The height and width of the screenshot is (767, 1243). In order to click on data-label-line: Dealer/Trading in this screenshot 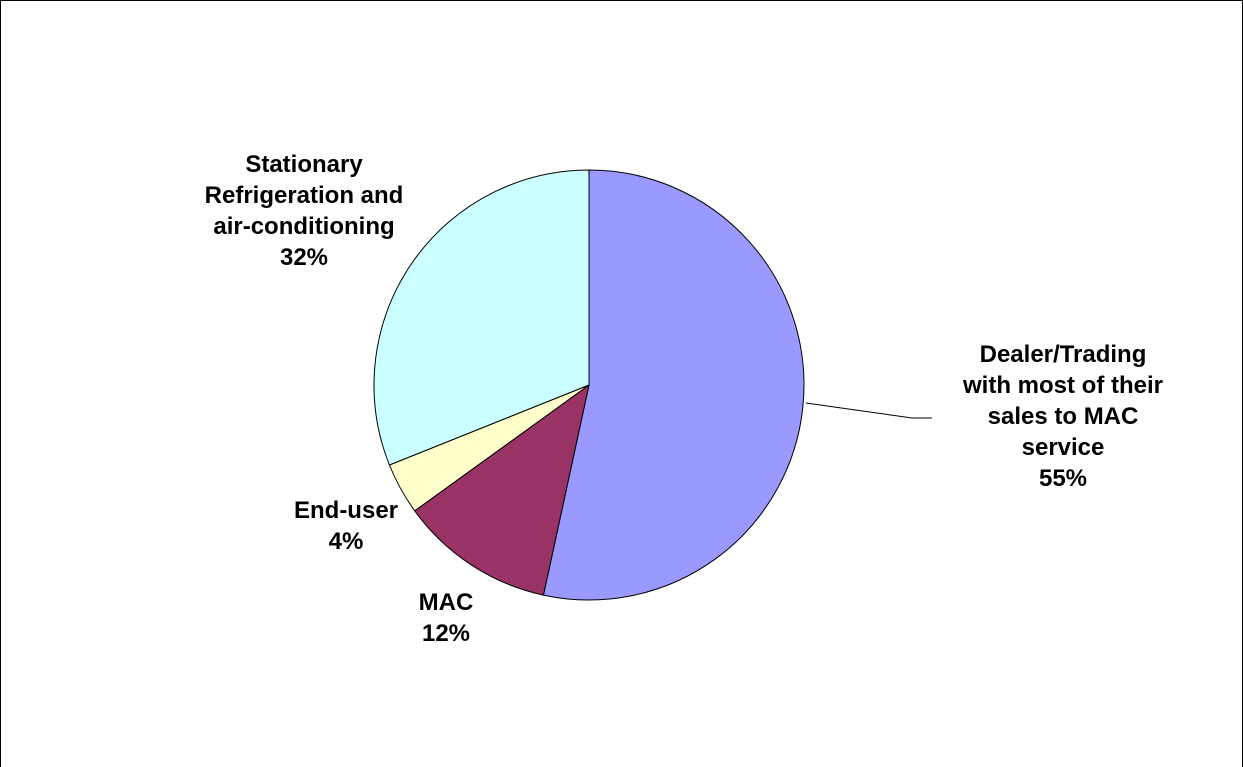, I will do `click(1063, 354)`.